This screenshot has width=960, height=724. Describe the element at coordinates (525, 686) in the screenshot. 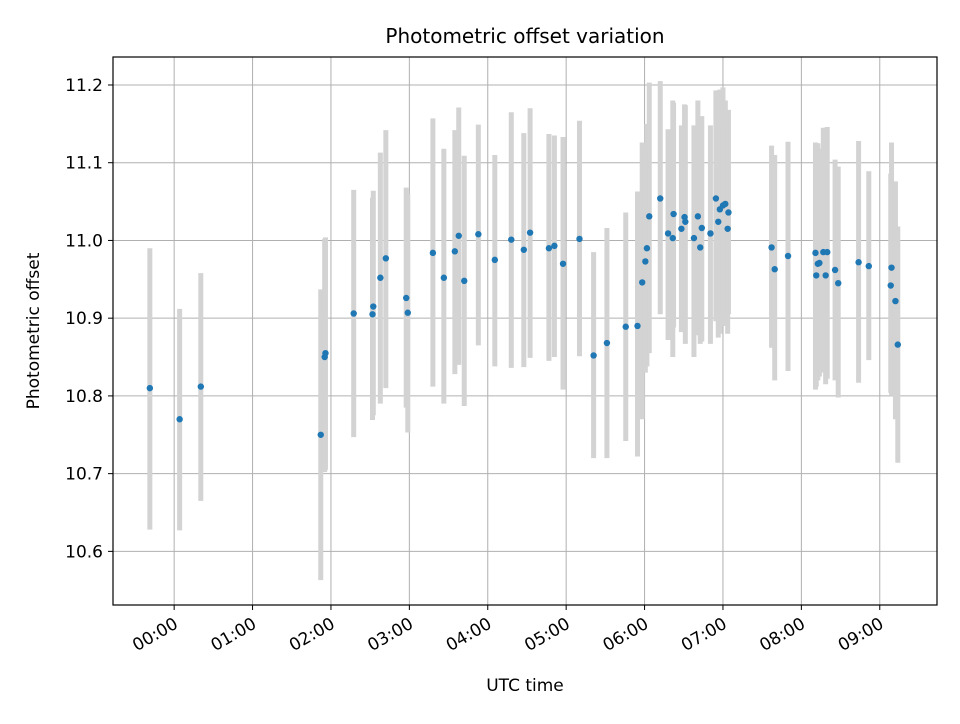

I see `x-axis-title: UTC time` at that location.